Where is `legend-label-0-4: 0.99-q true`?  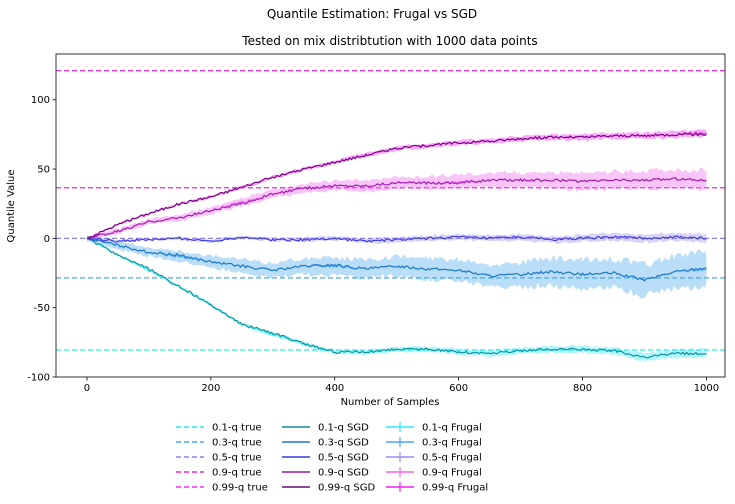
legend-label-0-4: 0.99-q true is located at coordinates (240, 488).